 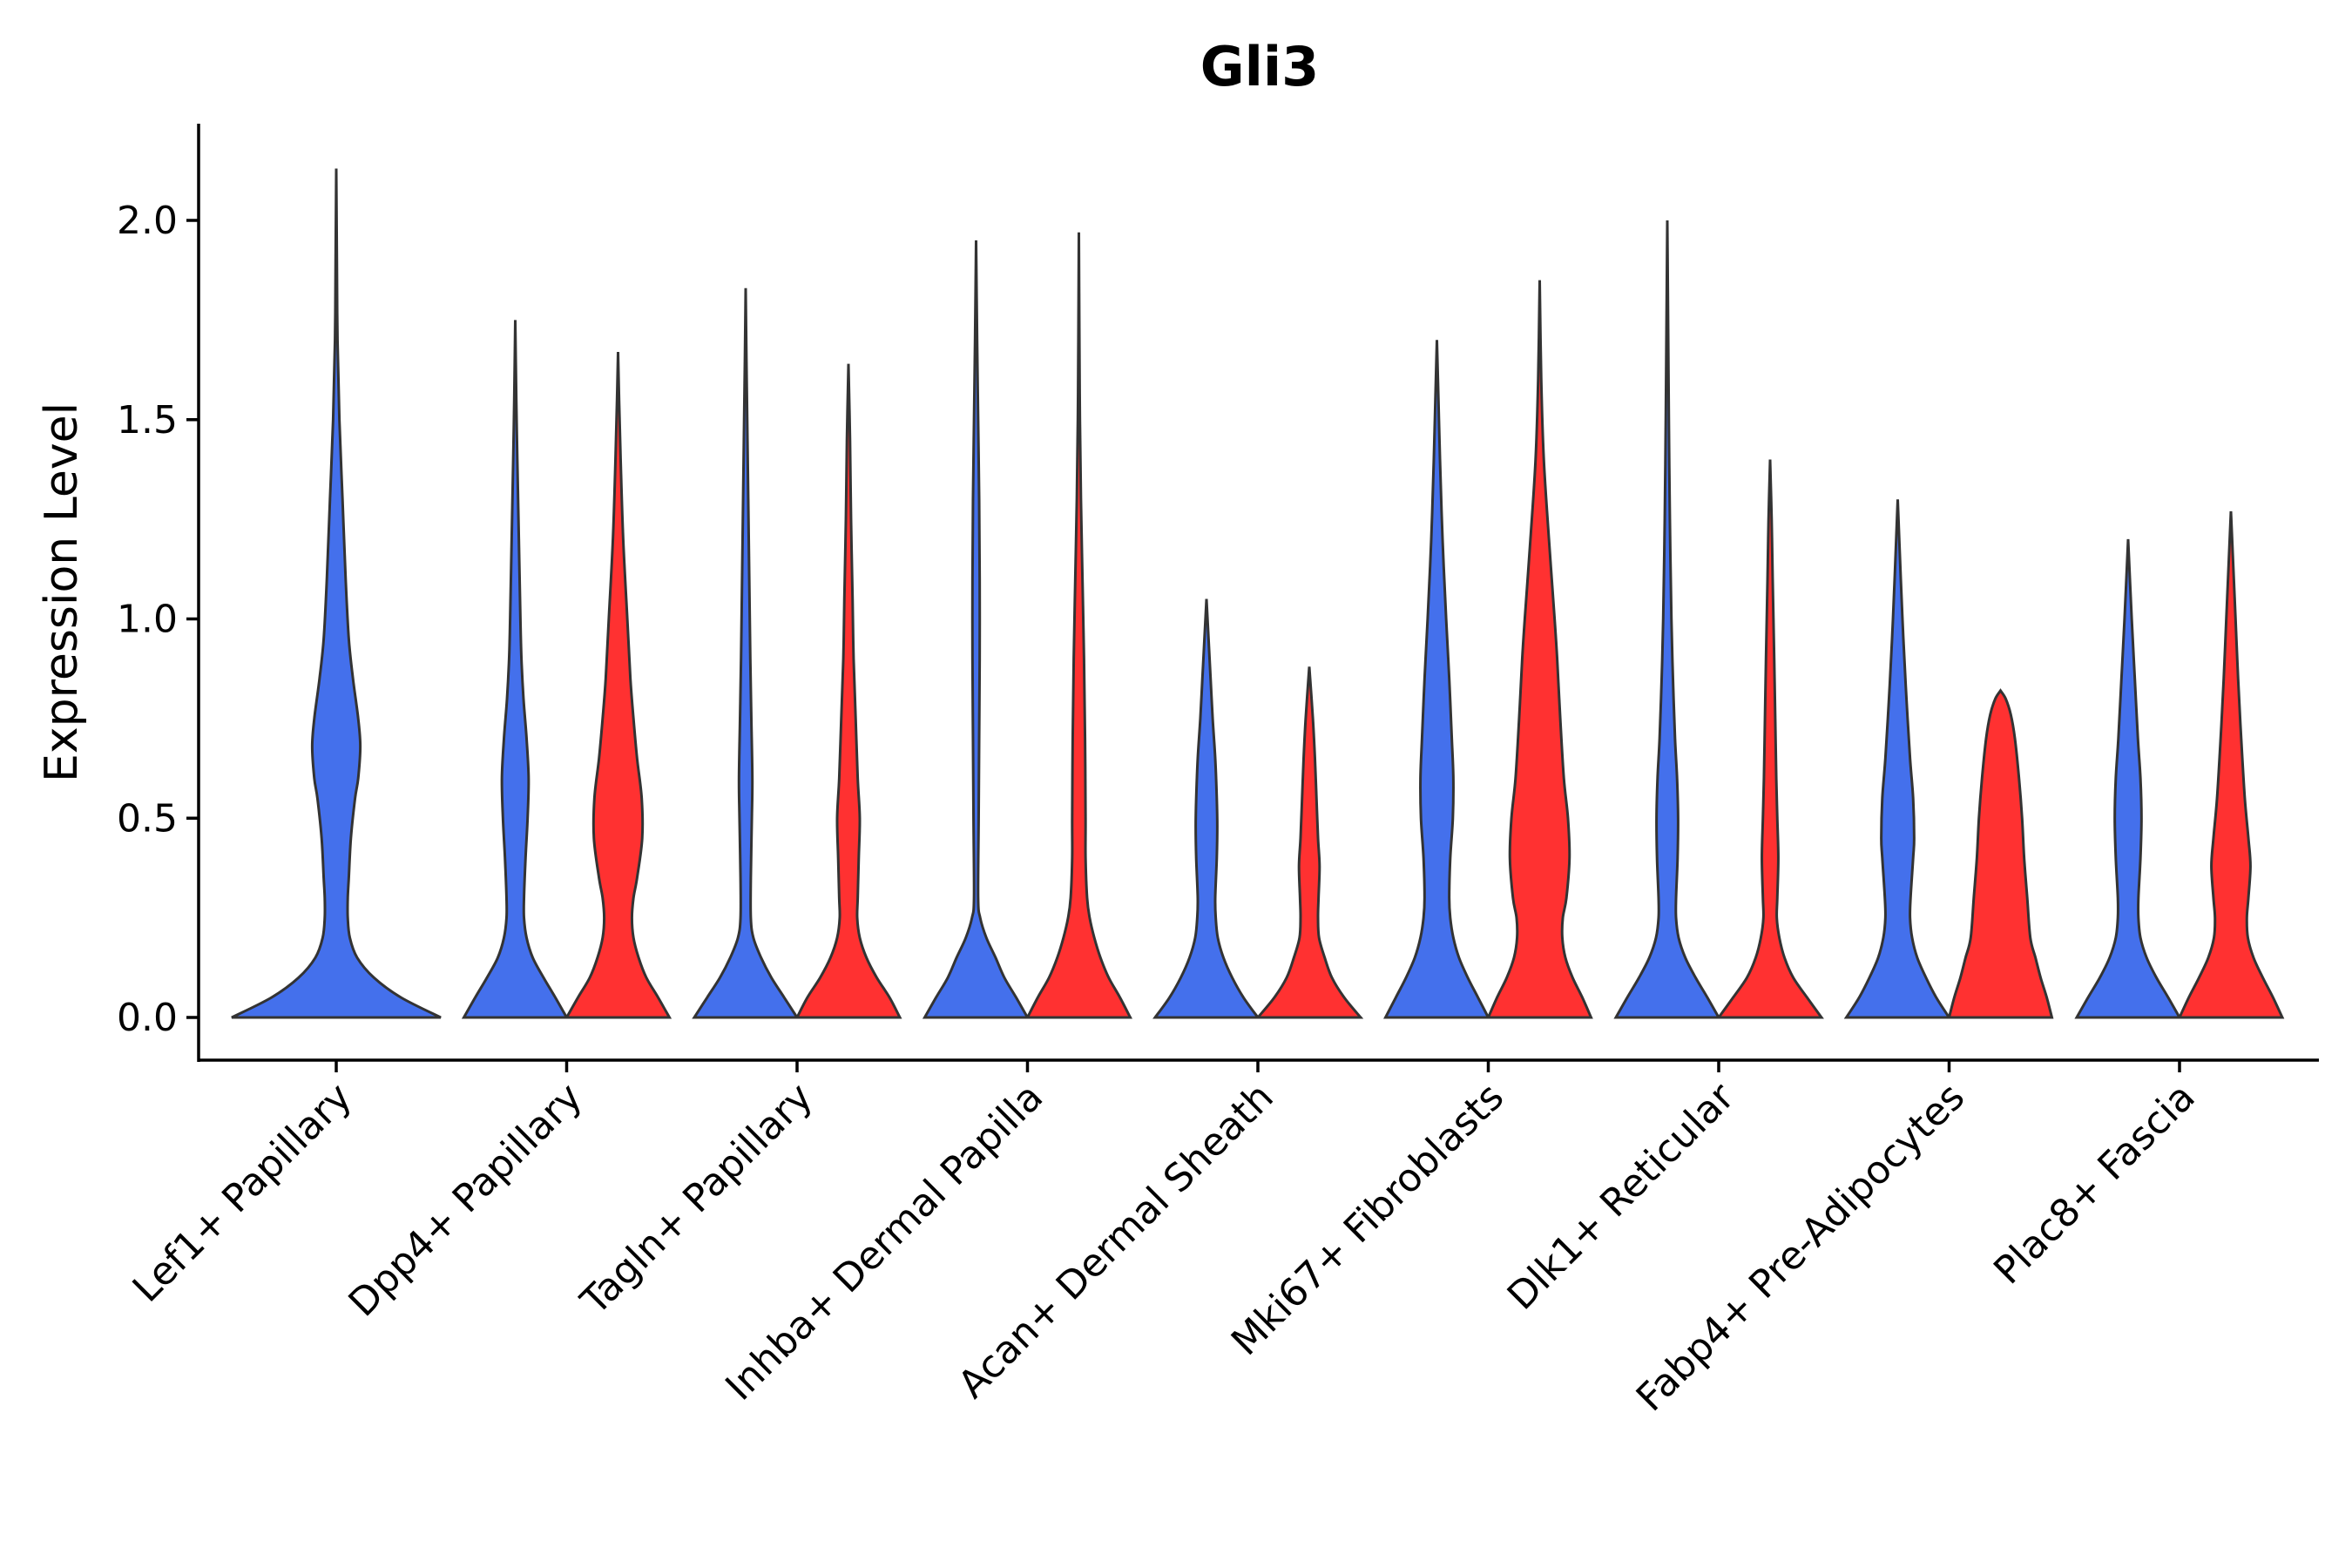 I want to click on y-ticks-group: 0.0 0.5 1.0 1.5 2.0, so click(x=158, y=619).